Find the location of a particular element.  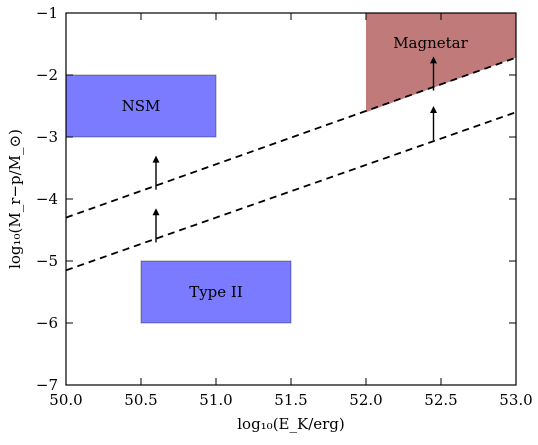

region-label-nsm: NSM is located at coordinates (141, 106).